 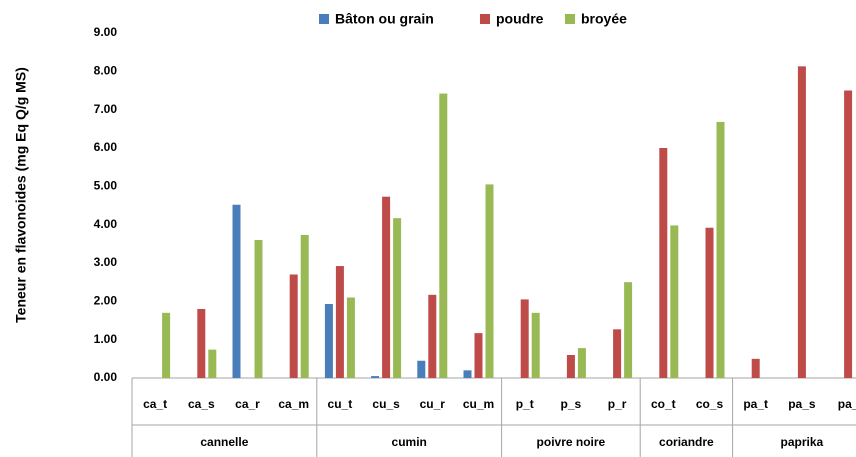 I want to click on y-tick-label: 6.00, so click(x=106, y=147).